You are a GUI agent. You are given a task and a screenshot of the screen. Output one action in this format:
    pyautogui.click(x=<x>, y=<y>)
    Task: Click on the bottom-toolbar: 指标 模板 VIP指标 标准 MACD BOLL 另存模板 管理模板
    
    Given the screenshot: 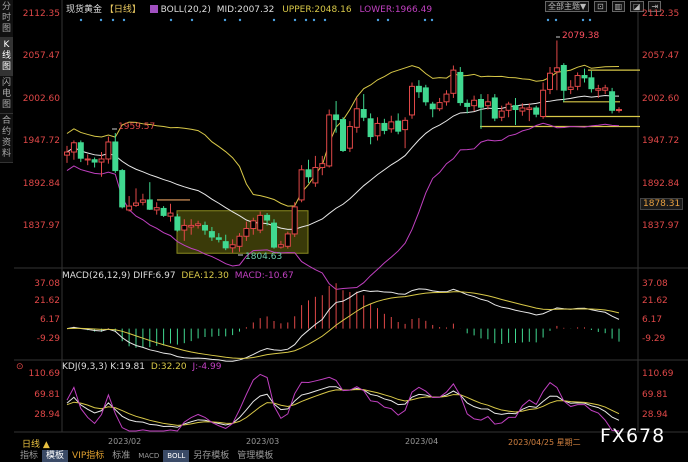 What is the action you would take?
    pyautogui.click(x=146, y=456)
    